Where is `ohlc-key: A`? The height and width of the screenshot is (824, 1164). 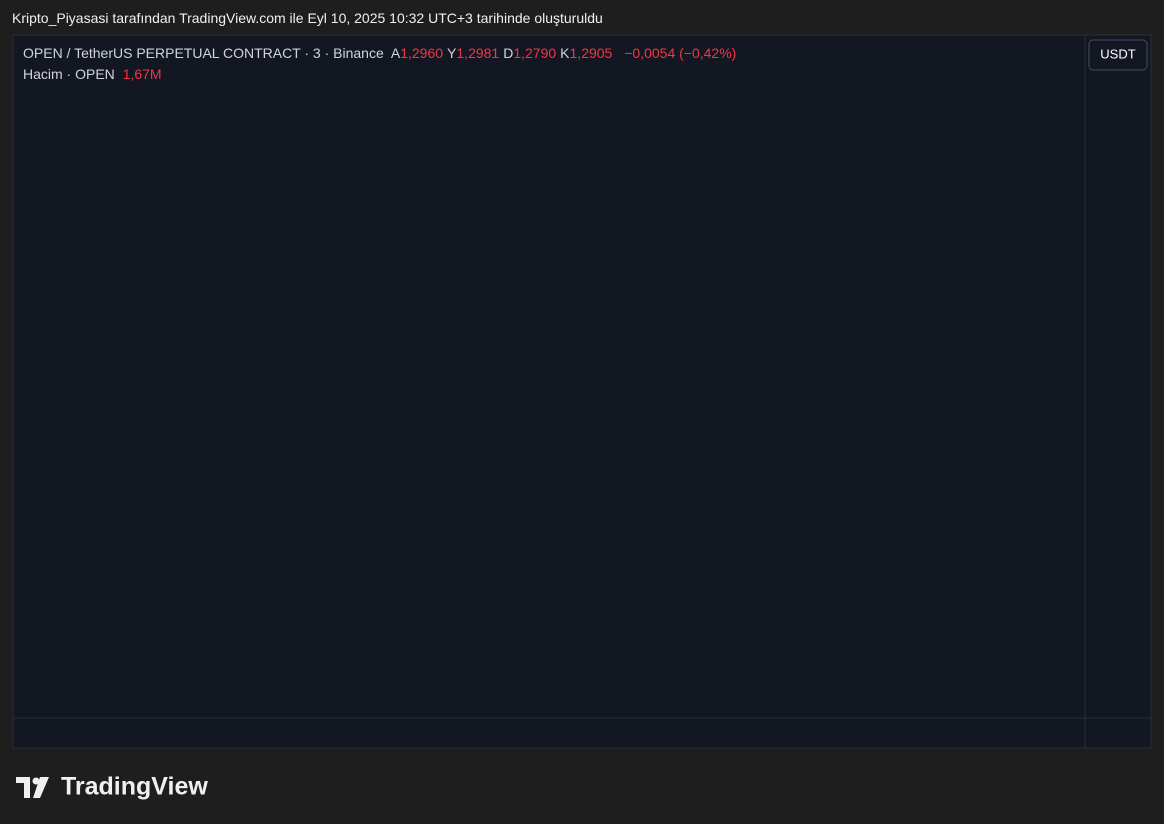
ohlc-key: A is located at coordinates (395, 53).